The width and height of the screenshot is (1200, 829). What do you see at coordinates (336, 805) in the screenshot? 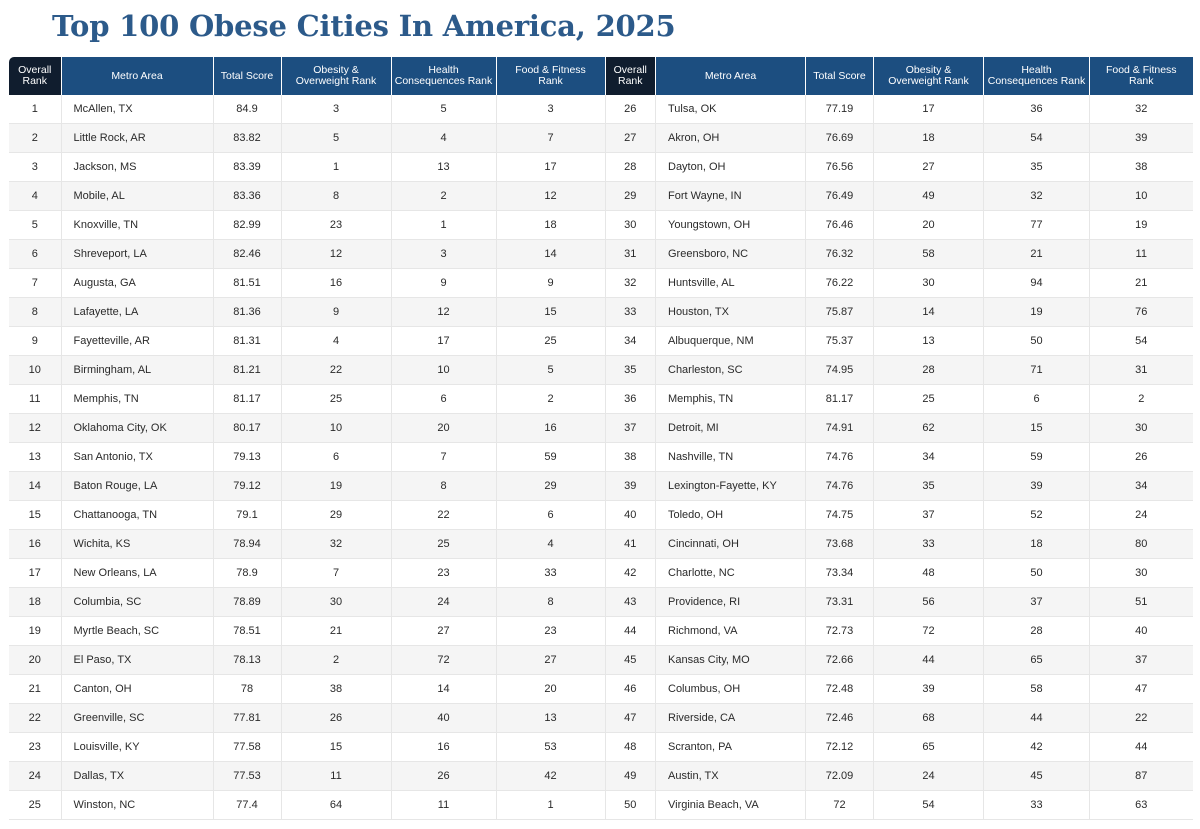
I see `obesity-rank-cell: 64` at bounding box center [336, 805].